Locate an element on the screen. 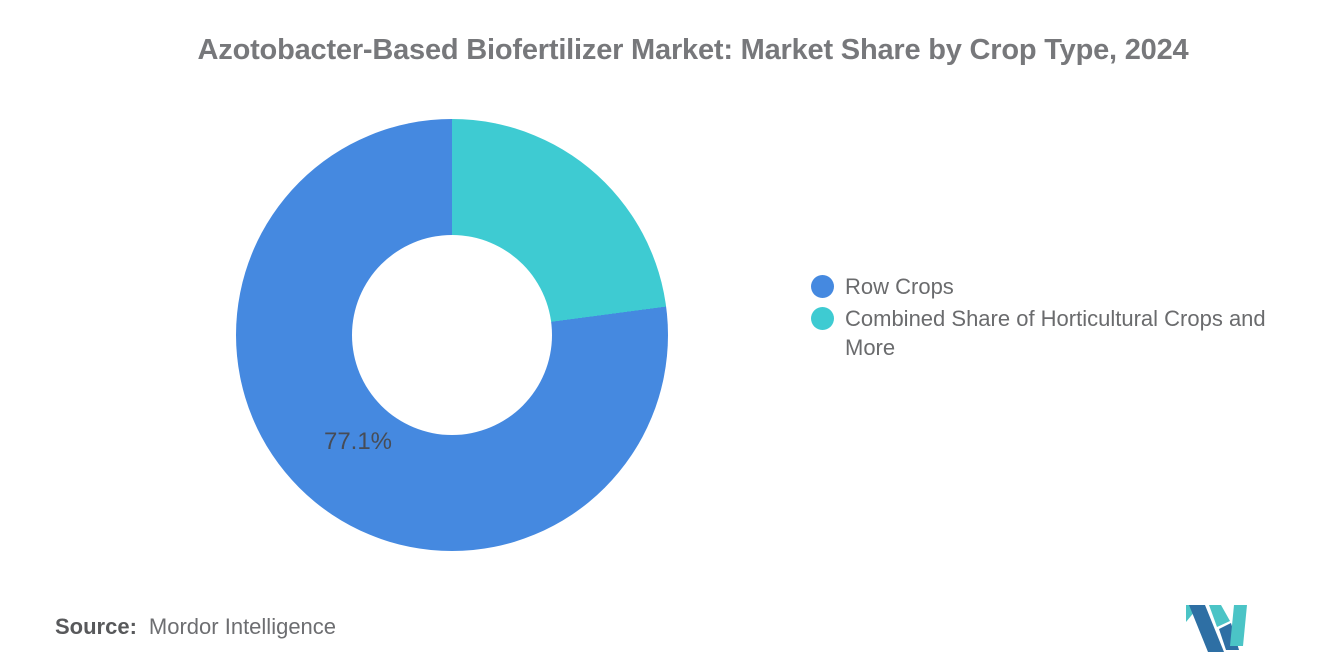 The height and width of the screenshot is (665, 1320). donut-data-label: 77.1% is located at coordinates (358, 441).